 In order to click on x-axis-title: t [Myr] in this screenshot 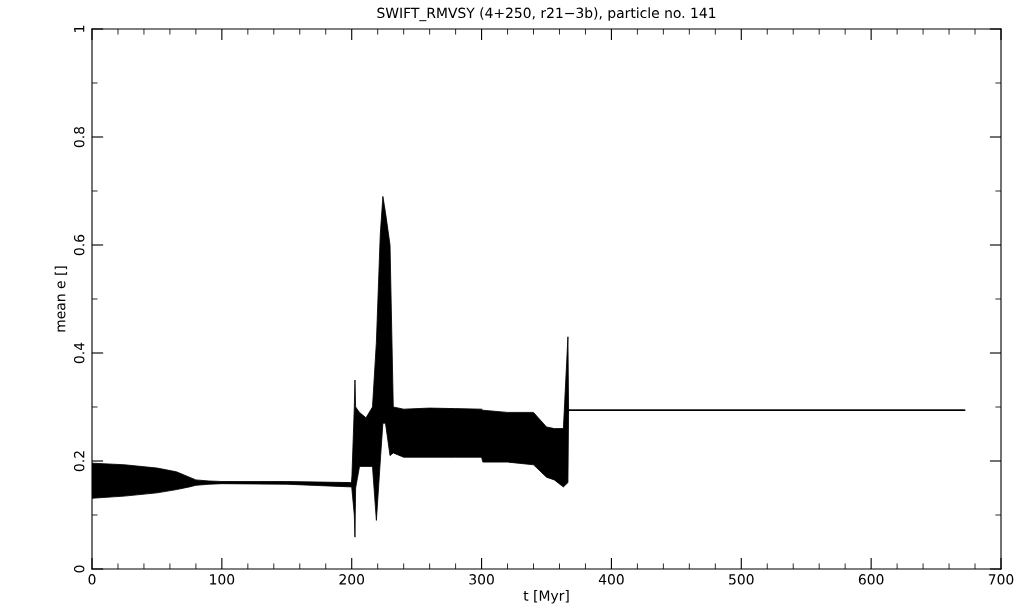, I will do `click(546, 597)`.